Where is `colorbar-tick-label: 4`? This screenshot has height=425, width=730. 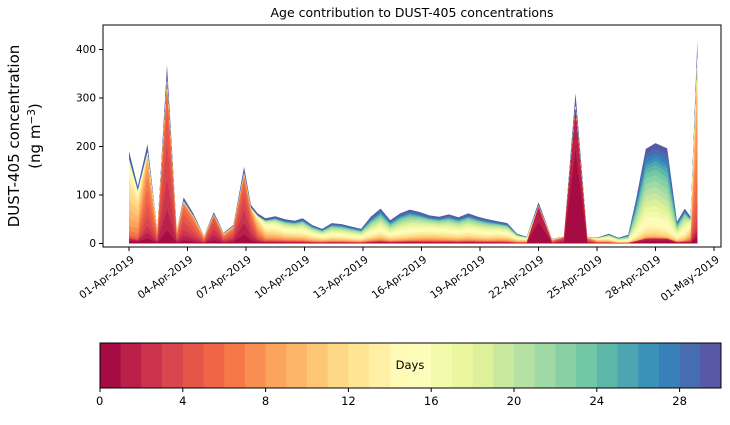 colorbar-tick-label: 4 is located at coordinates (182, 401).